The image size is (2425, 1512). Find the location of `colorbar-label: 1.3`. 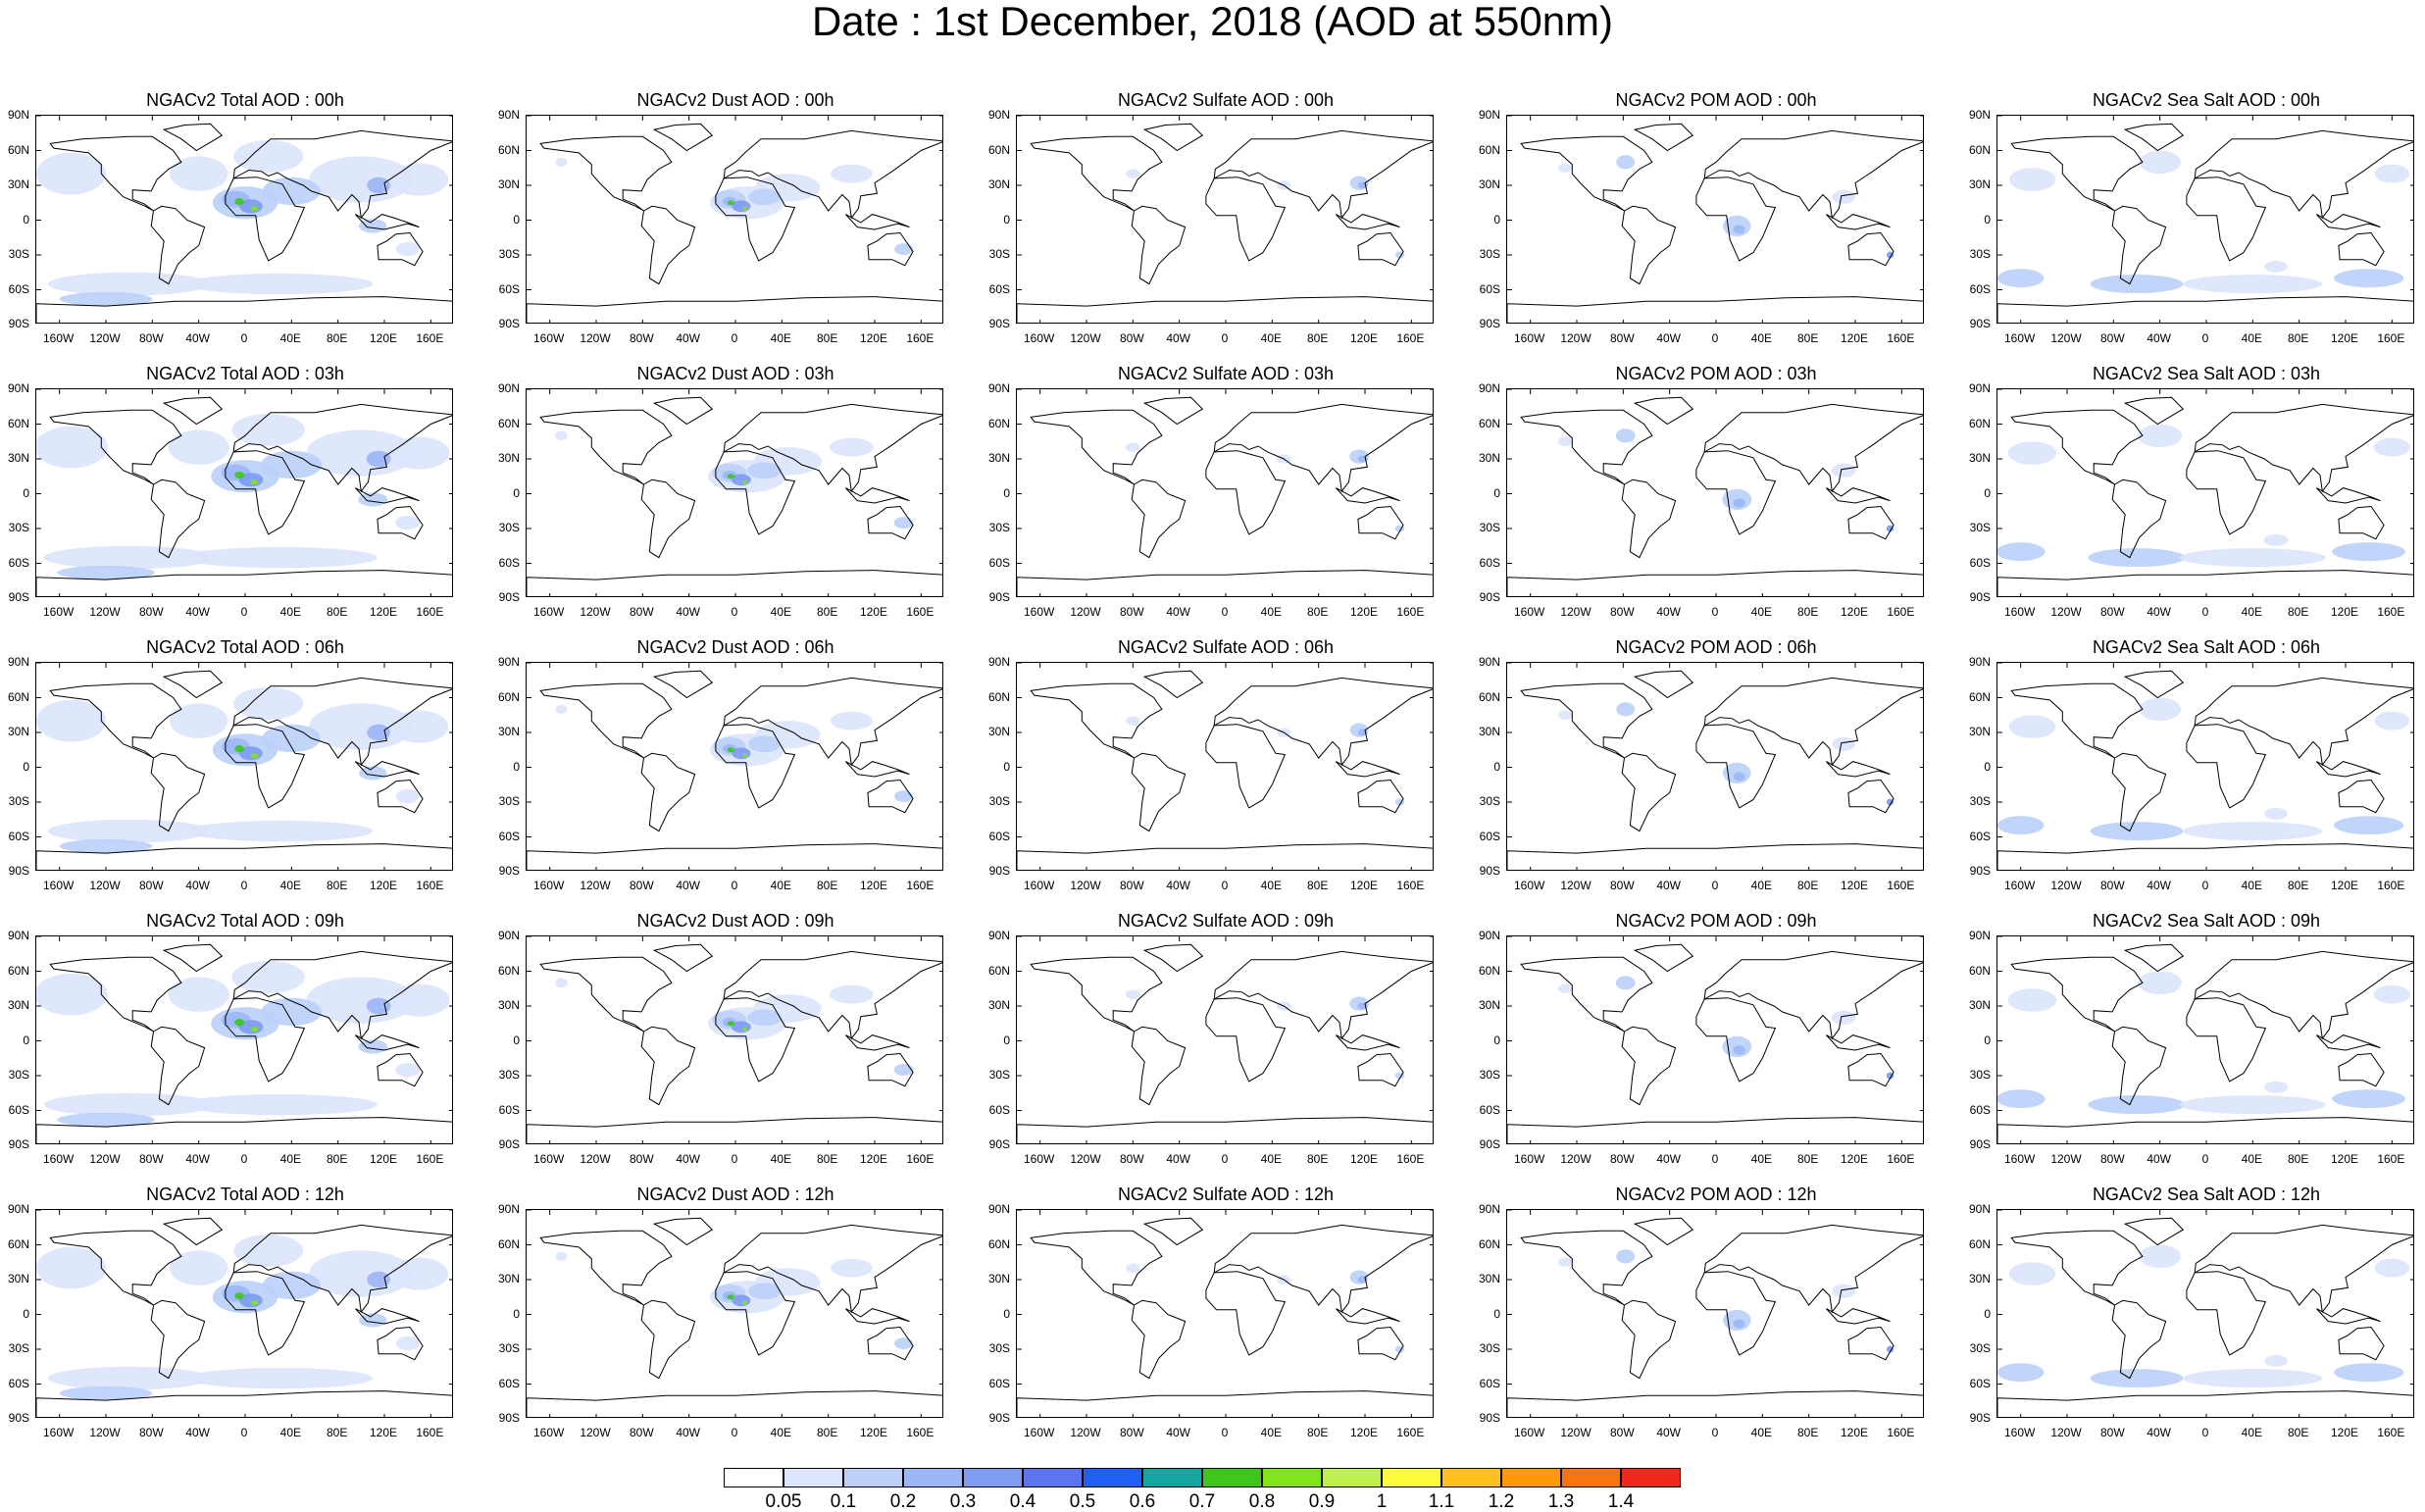

colorbar-label: 1.3 is located at coordinates (1561, 1501).